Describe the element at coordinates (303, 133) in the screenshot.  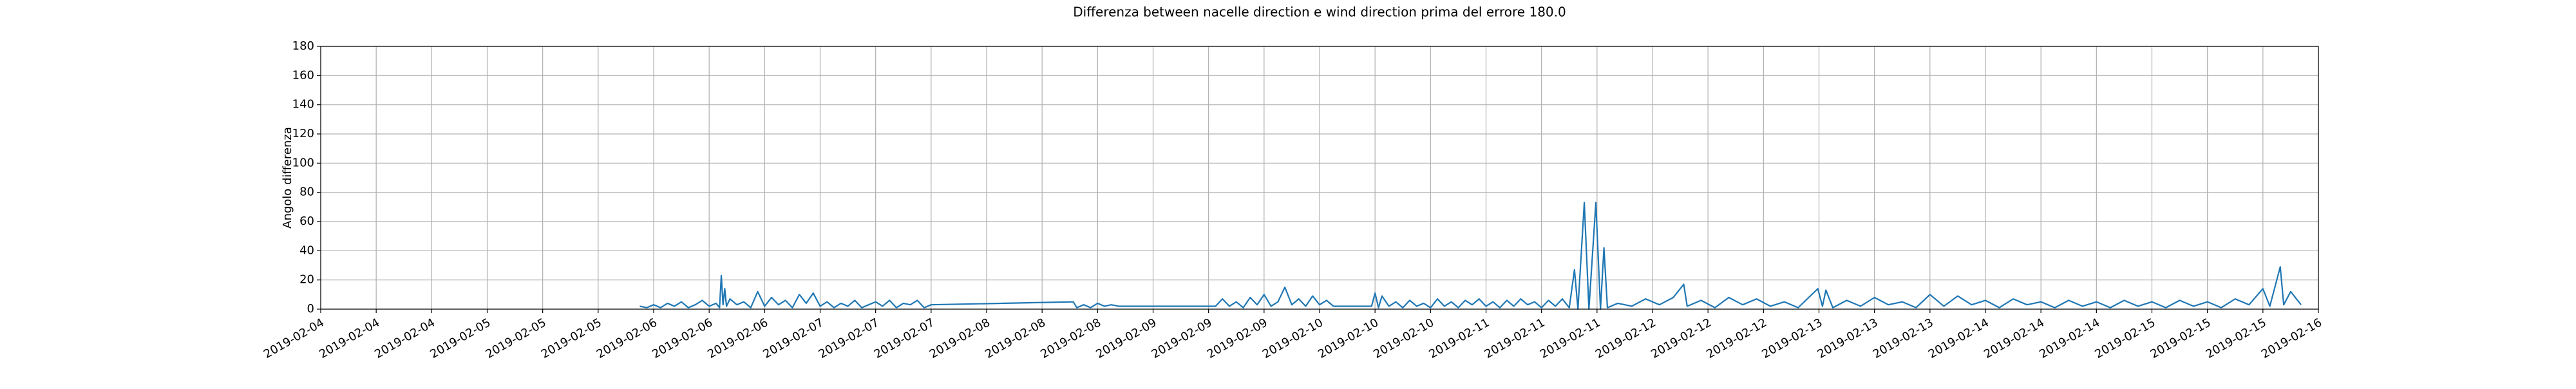
I see `y-tick-label: 120` at that location.